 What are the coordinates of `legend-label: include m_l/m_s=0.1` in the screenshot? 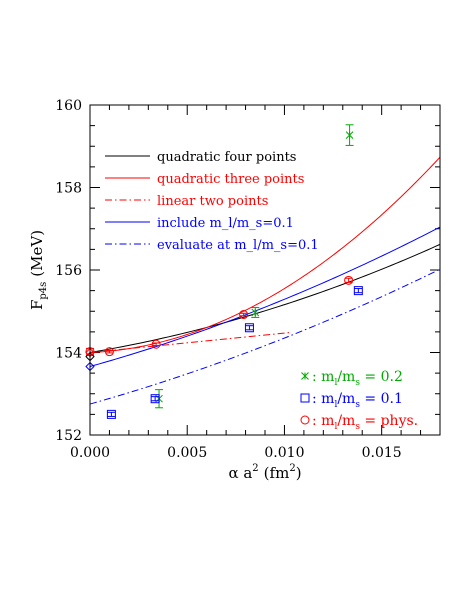 It's located at (225, 223).